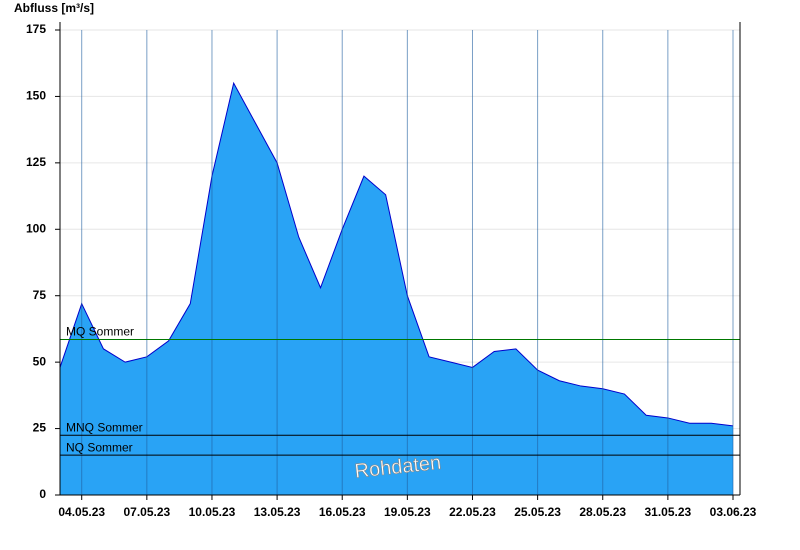  What do you see at coordinates (40, 295) in the screenshot?
I see `y-tick-label: 75` at bounding box center [40, 295].